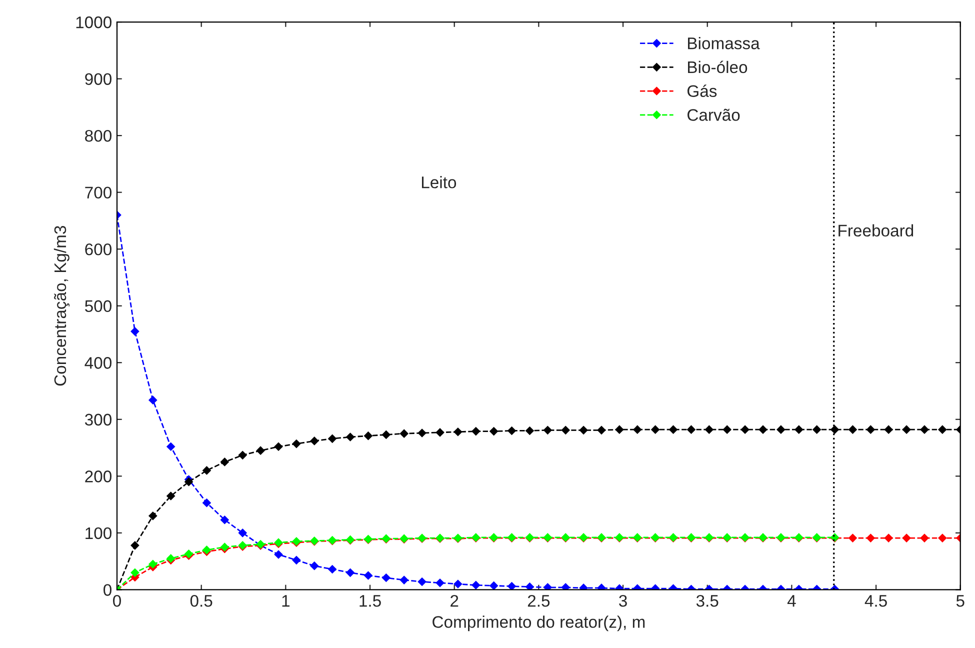 The image size is (975, 648). Describe the element at coordinates (94, 22) in the screenshot. I see `y-tick-label: 1000` at that location.